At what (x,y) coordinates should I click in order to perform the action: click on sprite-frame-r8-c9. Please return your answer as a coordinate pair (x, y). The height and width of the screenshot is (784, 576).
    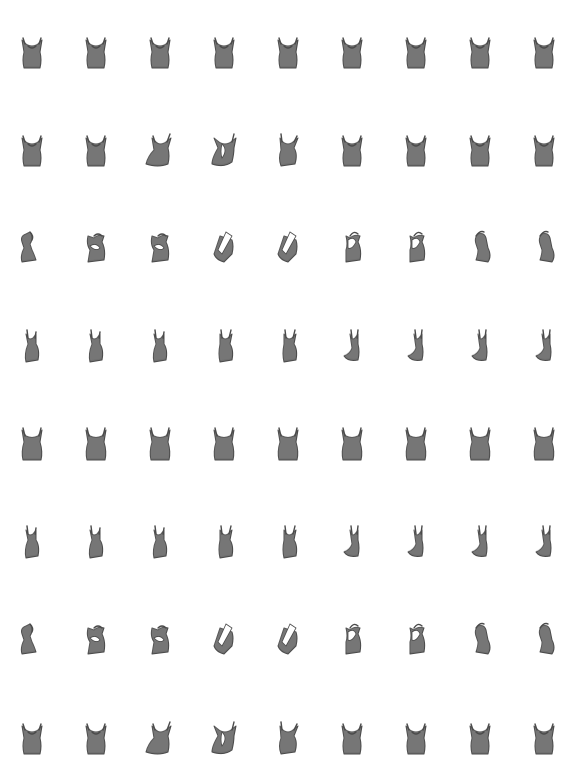
    Looking at the image, I should click on (544, 735).